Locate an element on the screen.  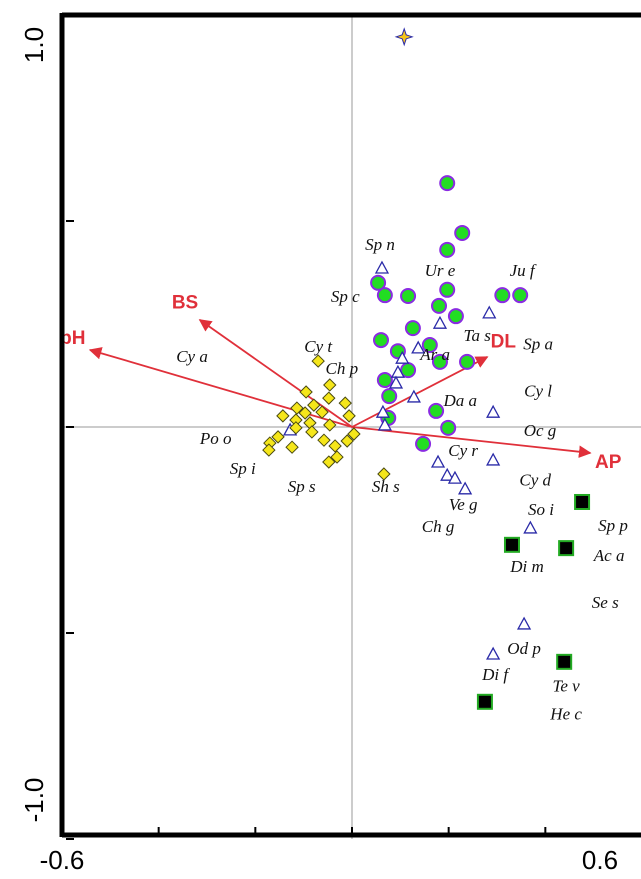
species-label: Sp n is located at coordinates (380, 244).